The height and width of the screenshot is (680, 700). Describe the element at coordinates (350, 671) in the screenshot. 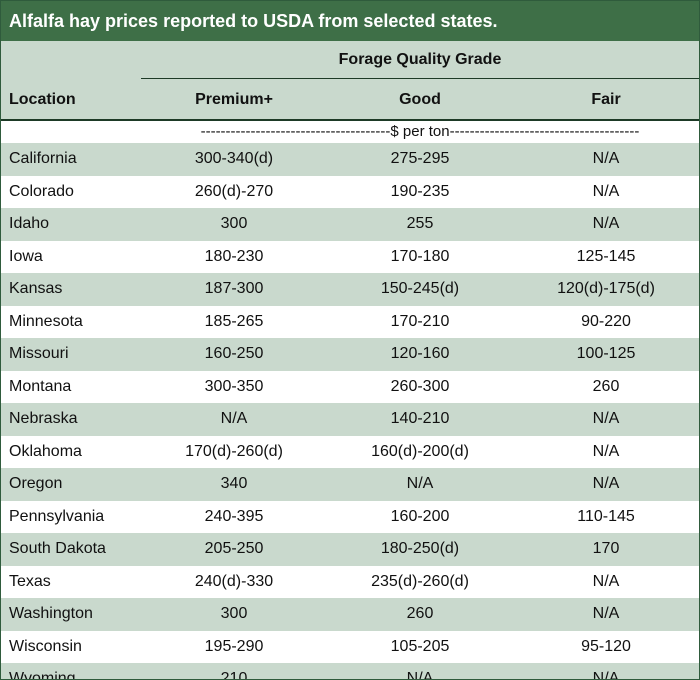

I see `table-row: Wyoming 210 N/A N/A` at that location.